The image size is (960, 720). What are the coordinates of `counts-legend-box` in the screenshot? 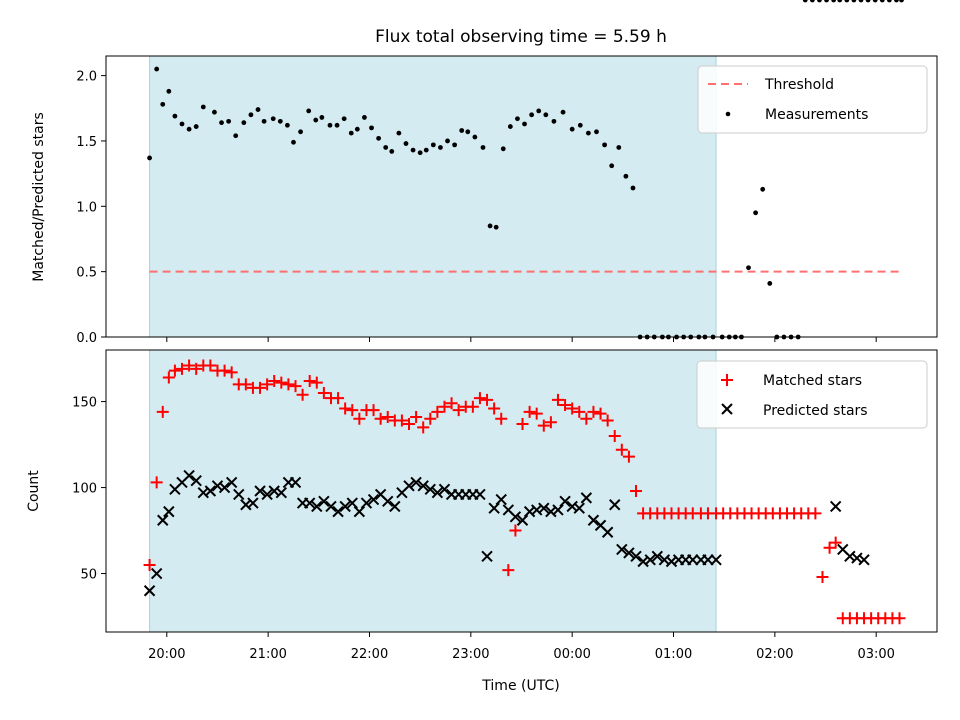 It's located at (812, 394).